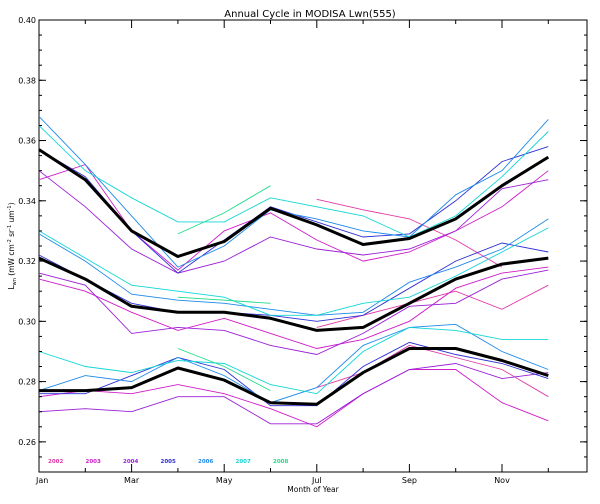  Describe the element at coordinates (41, 480) in the screenshot. I see `x-tick-label: Jan` at that location.